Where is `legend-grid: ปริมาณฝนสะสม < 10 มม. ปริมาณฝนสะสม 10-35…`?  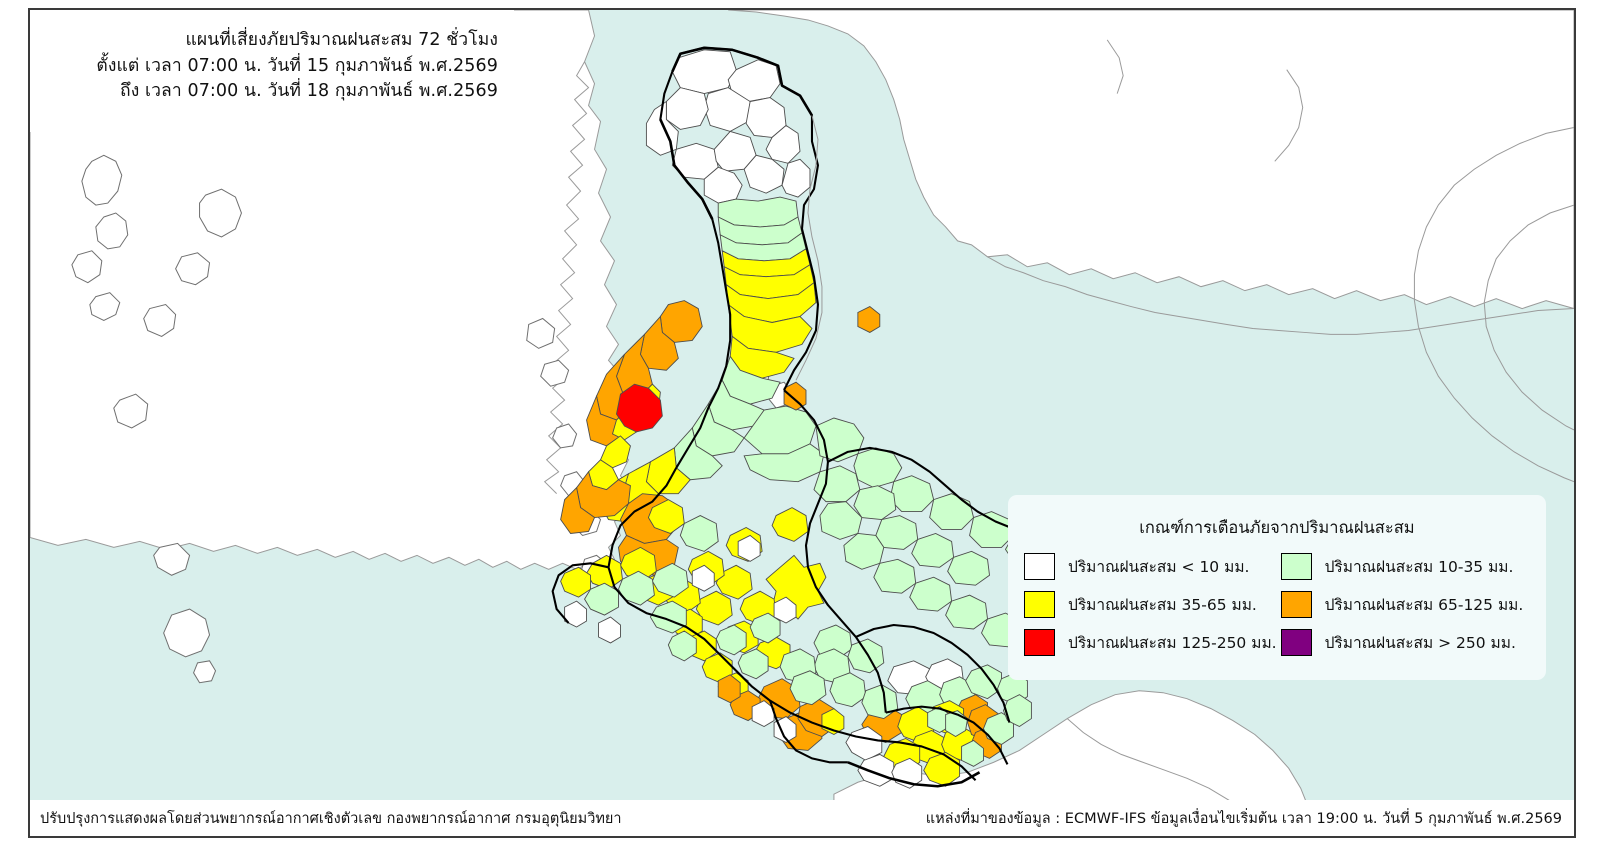
legend-grid: ปริมาณฝนสะสม < 10 มม. ปริมาณฝนสะสม 10-35… is located at coordinates (1277, 604).